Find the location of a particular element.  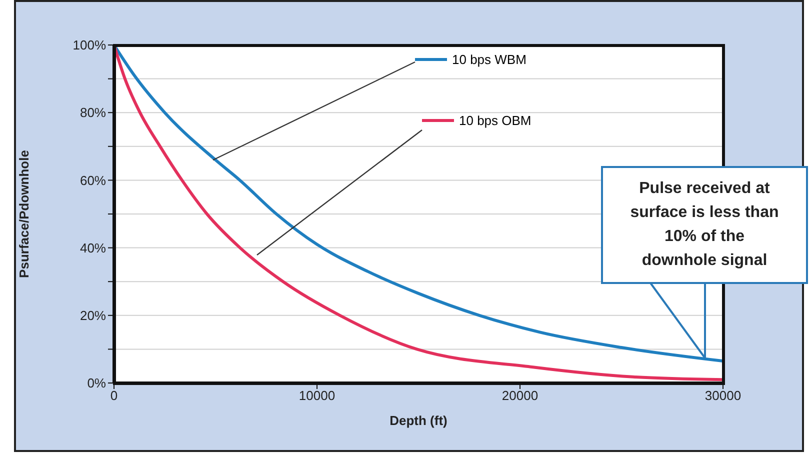

y-axis-title: Psurface/Pdownhole is located at coordinates (24, 214).